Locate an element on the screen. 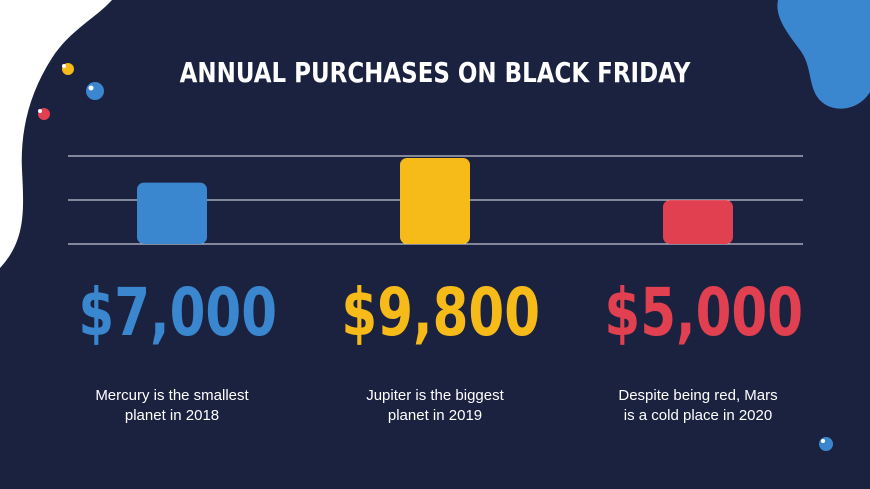  description-line: planet in 2019 is located at coordinates (435, 415).